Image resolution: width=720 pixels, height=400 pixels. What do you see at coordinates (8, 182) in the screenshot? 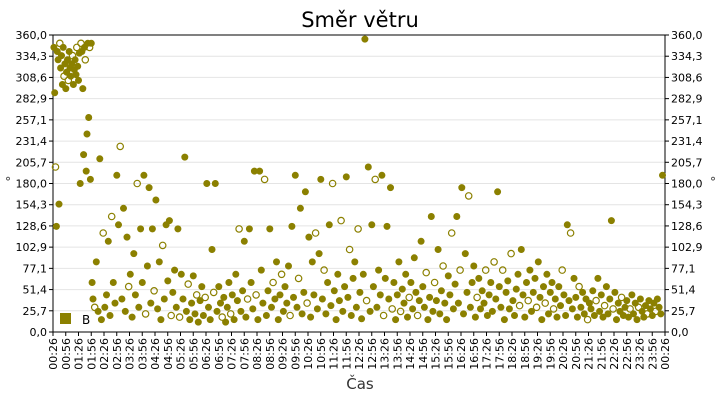
I see `y-axis-label-left: °` at bounding box center [8, 182].